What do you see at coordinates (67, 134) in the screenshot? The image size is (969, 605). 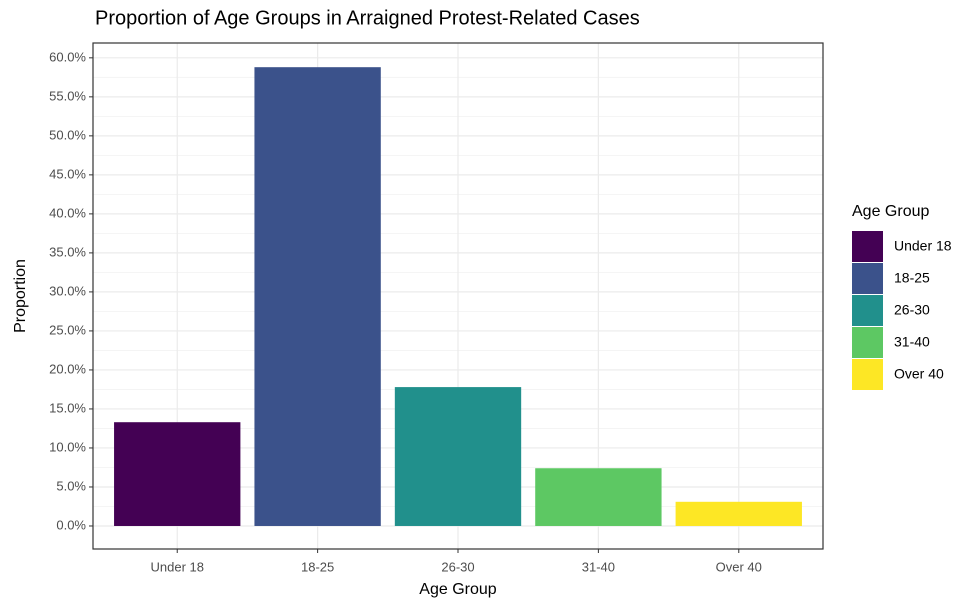 I see `y-tick-label: 50.0%` at bounding box center [67, 134].